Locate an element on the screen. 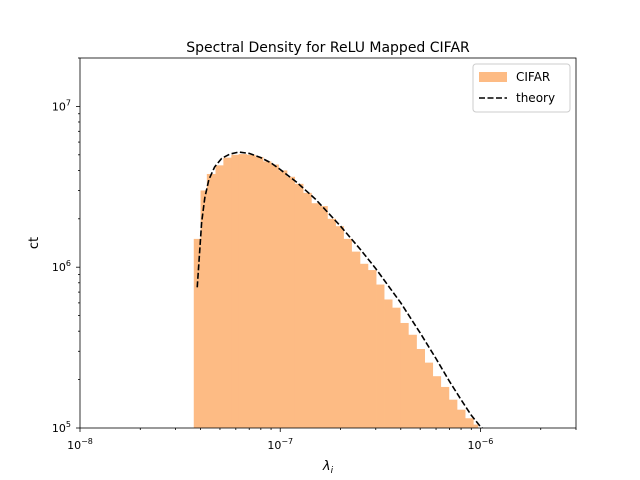  x-tick-label-exponent: −7 is located at coordinates (287, 441).